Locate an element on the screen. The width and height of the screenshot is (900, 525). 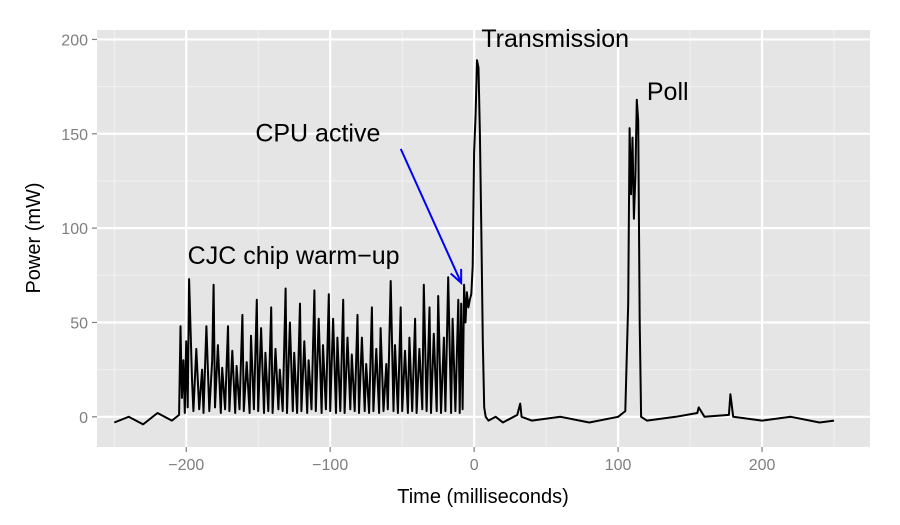
transmission-label: Transmission is located at coordinates (555, 39).